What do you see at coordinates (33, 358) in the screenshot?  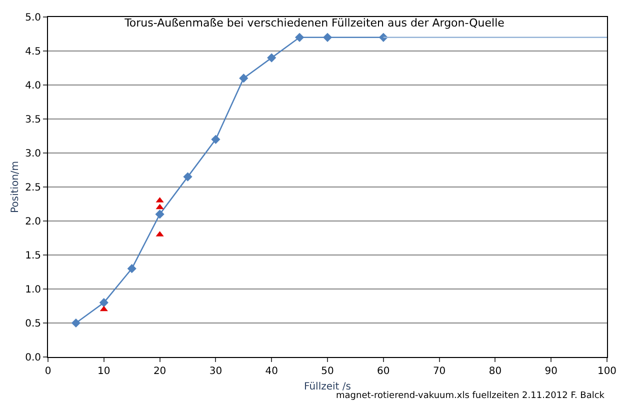 I see `y-tick-label: 0.0` at bounding box center [33, 358].